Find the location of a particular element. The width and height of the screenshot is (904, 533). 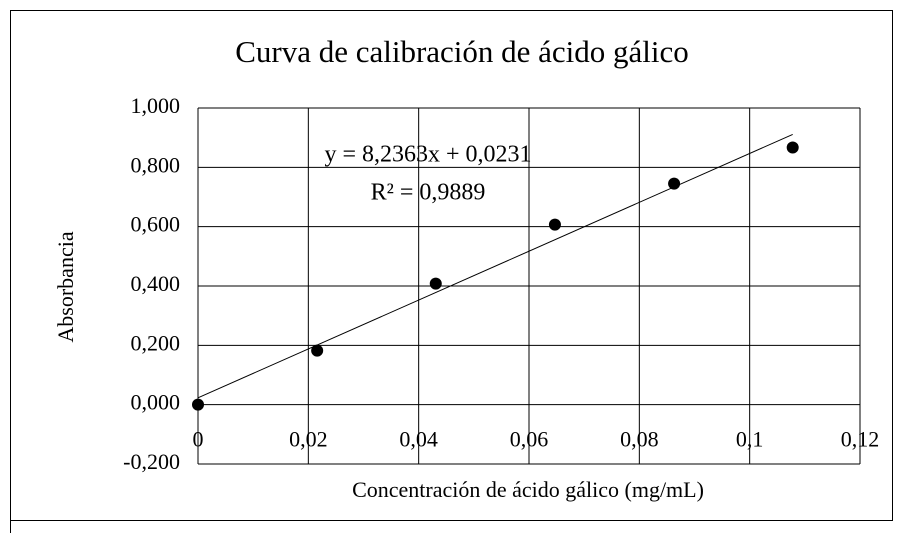

y-axis-label: Absorbancia is located at coordinates (65, 286).